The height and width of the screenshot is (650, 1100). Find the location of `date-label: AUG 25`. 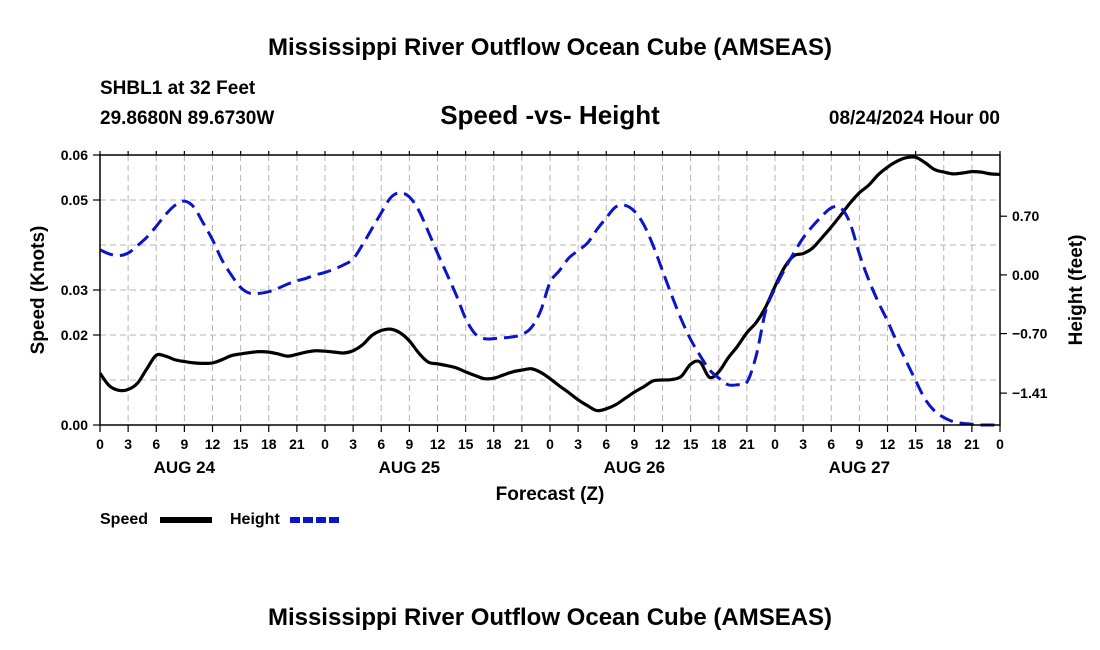

date-label: AUG 25 is located at coordinates (409, 467).